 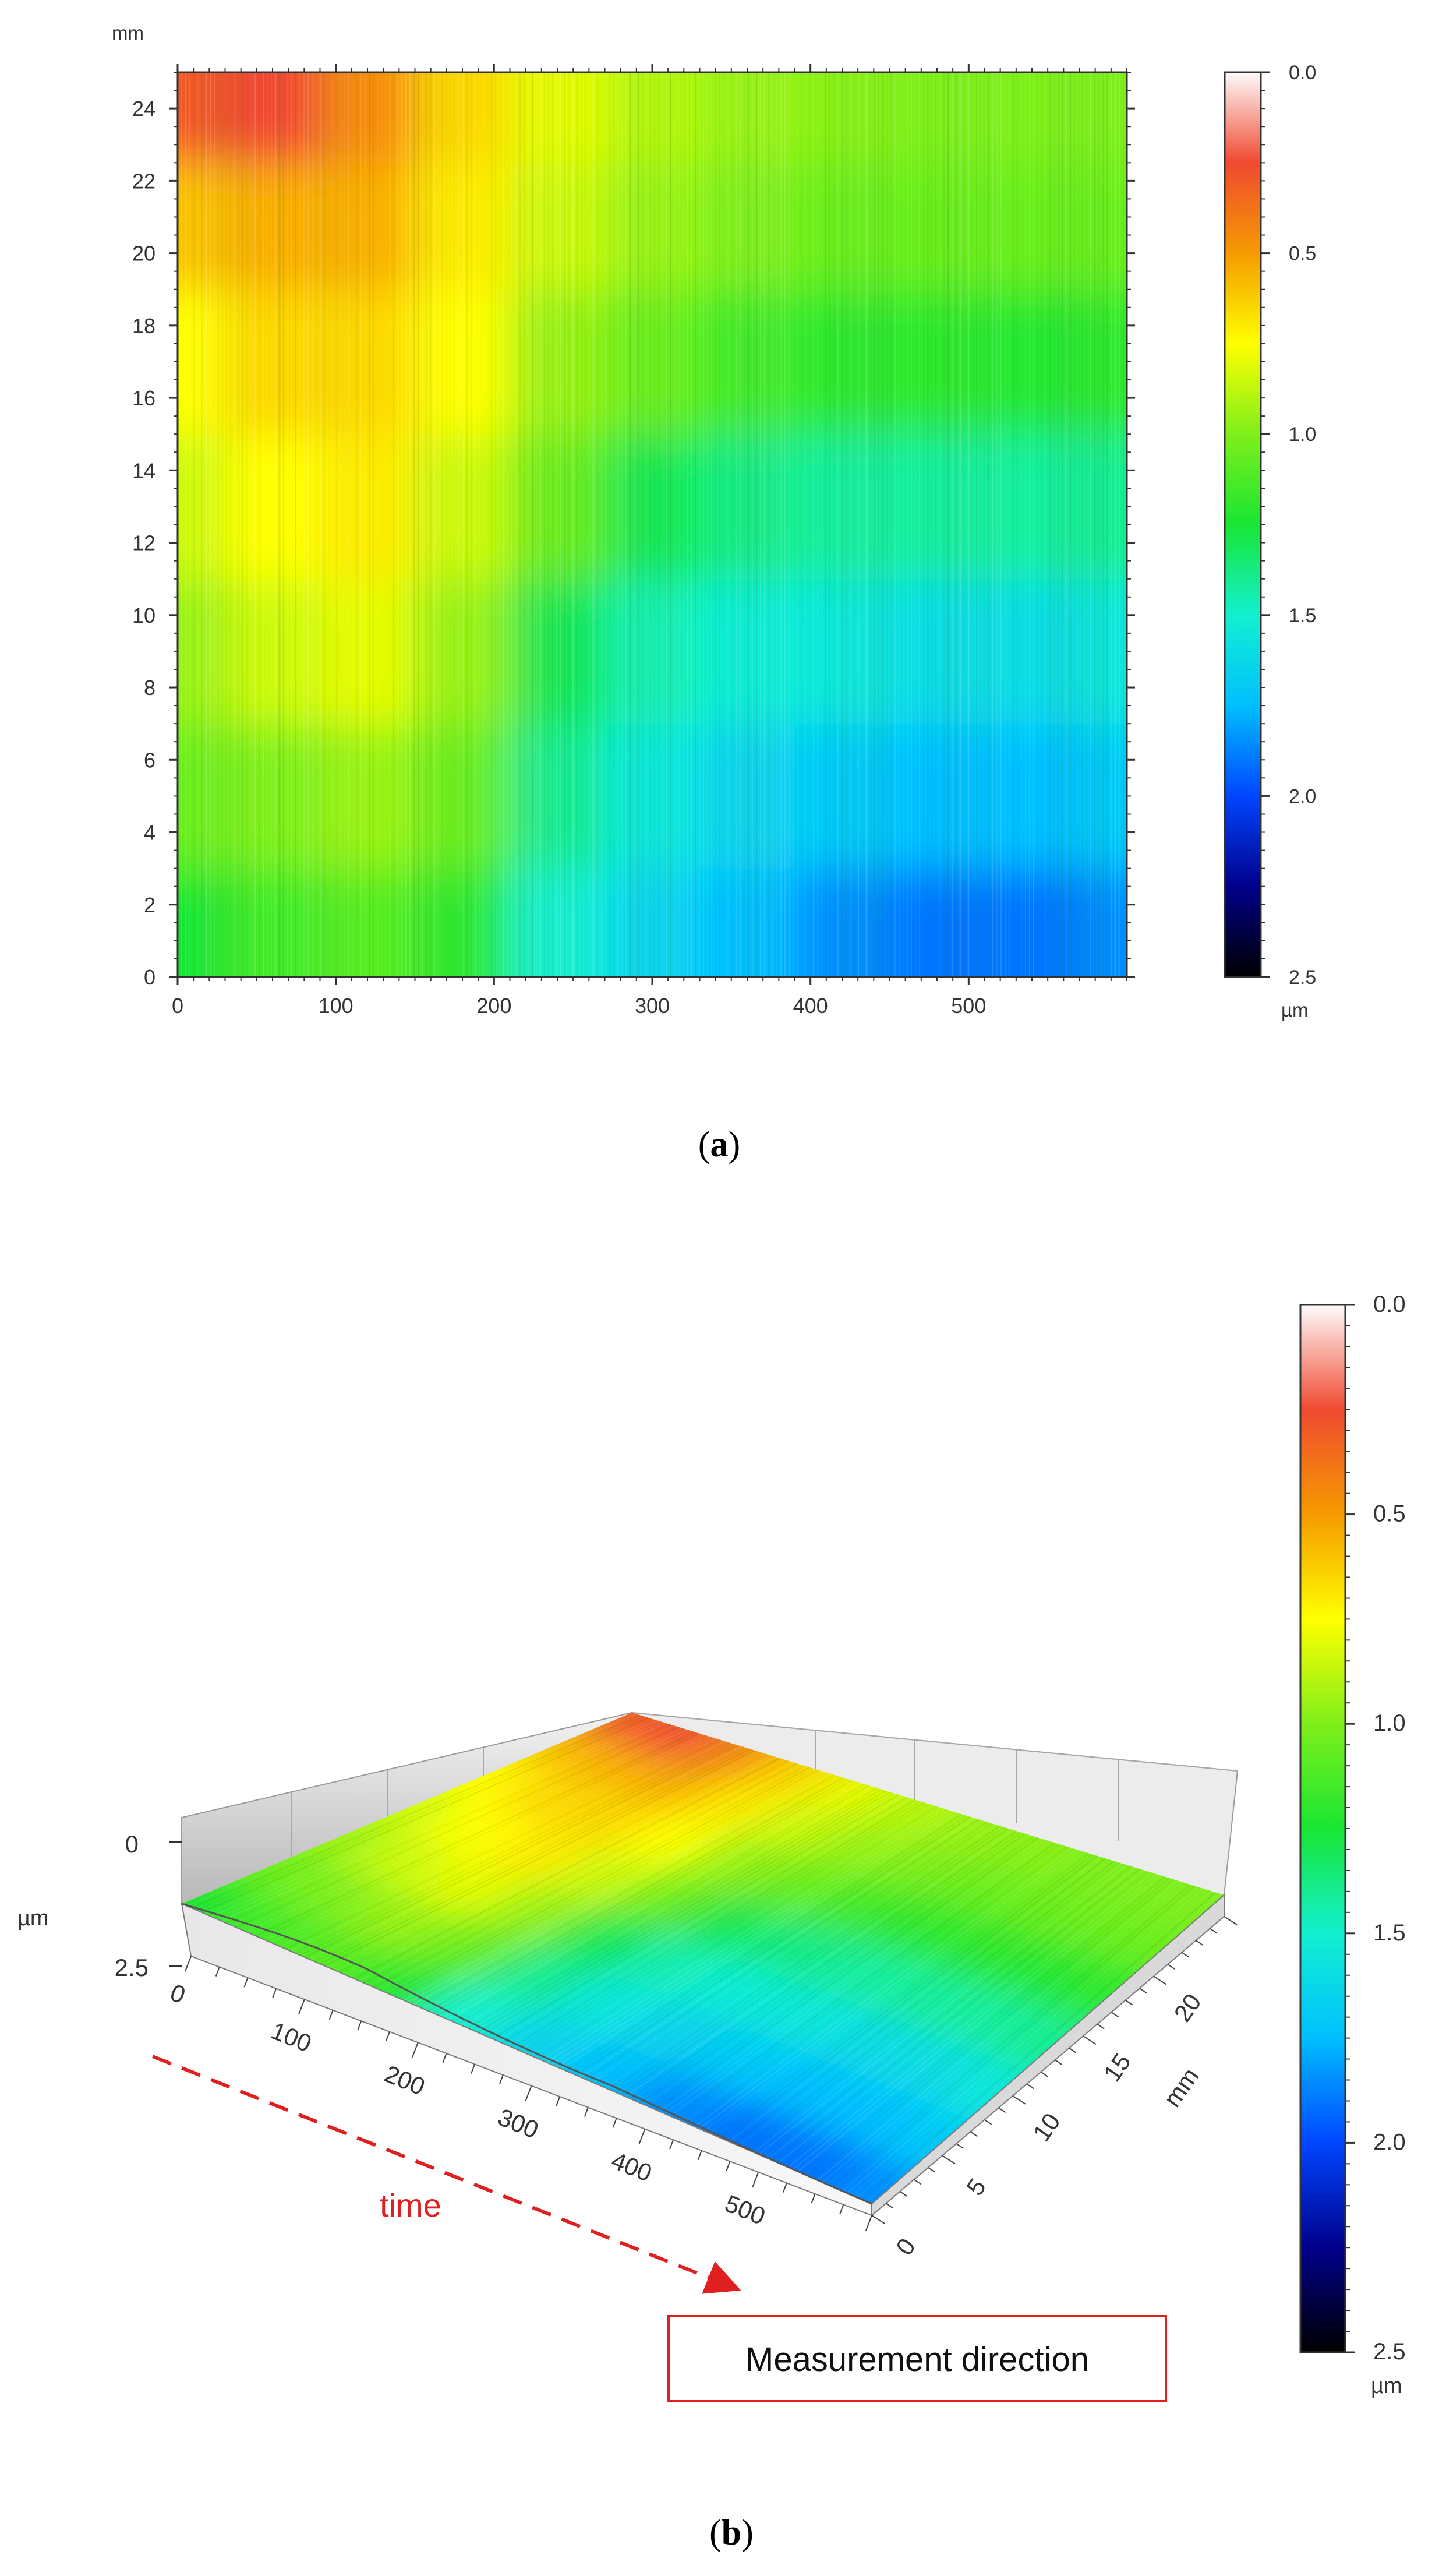 What do you see at coordinates (968, 1006) in the screenshot?
I see `heatmap-x-tick-label: 500` at bounding box center [968, 1006].